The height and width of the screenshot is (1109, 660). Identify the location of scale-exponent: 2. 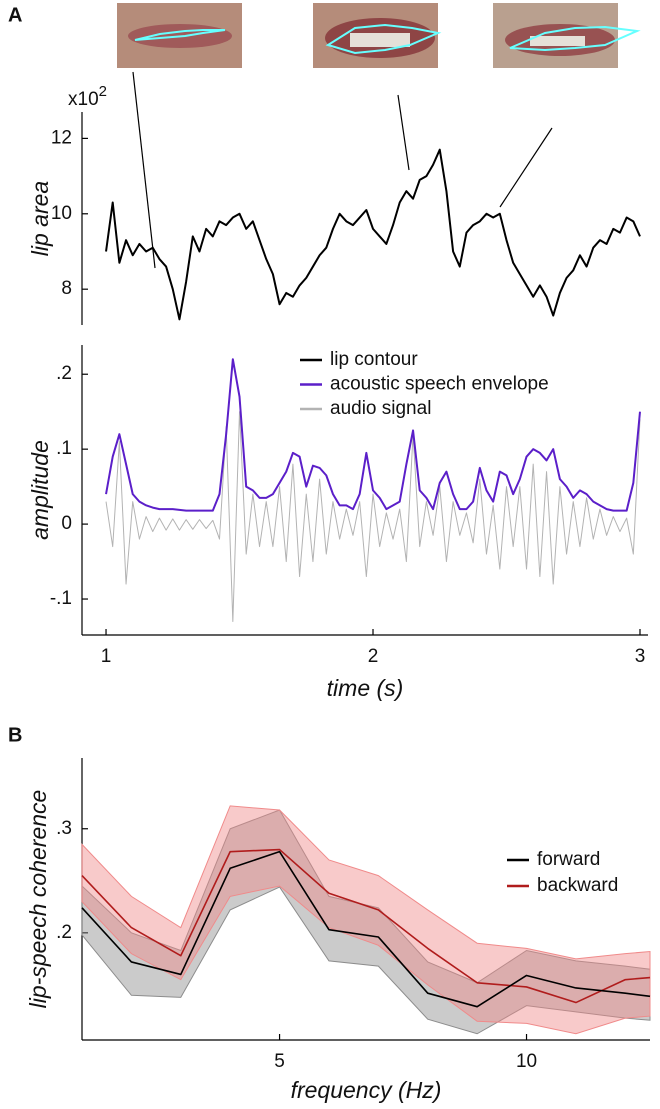
(103, 91).